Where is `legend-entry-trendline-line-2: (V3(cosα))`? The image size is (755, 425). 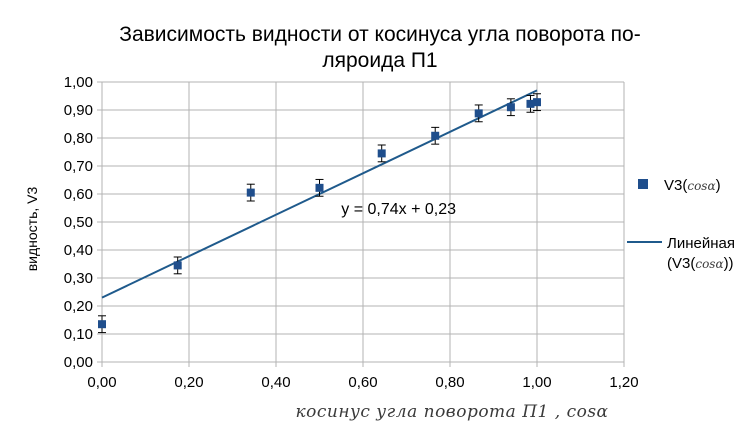
legend-entry-trendline-line-2: (V3(cosα)) is located at coordinates (700, 263).